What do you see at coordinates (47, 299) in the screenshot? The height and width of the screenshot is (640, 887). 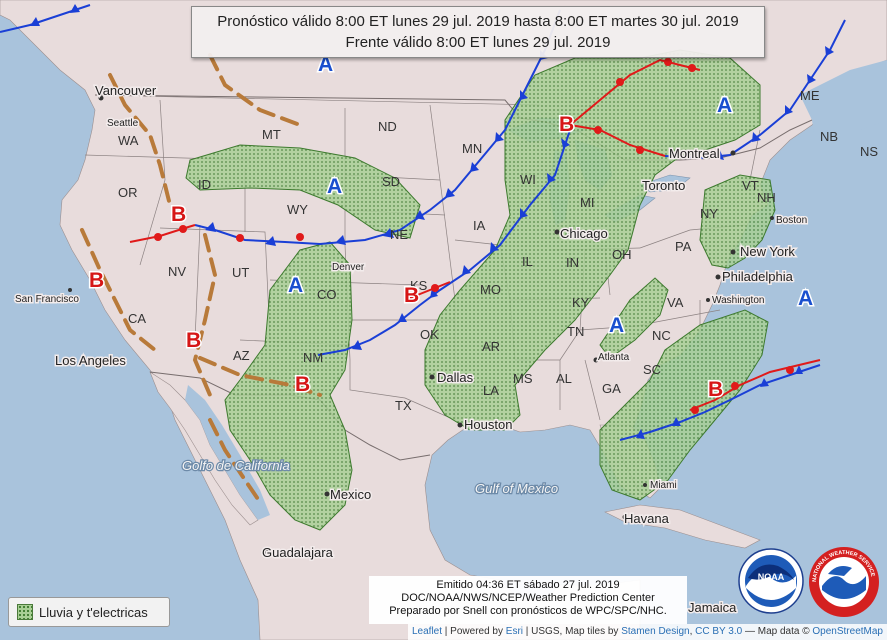 I see `city-label-san-francisco: San Francisco` at bounding box center [47, 299].